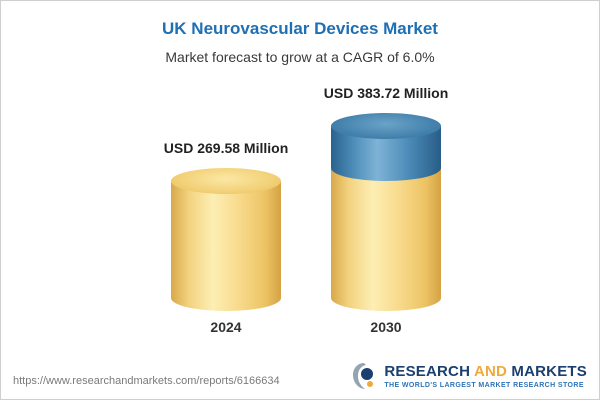 This screenshot has width=600, height=400. I want to click on bar-group-2024: USD 269.58 Million, so click(226, 225).